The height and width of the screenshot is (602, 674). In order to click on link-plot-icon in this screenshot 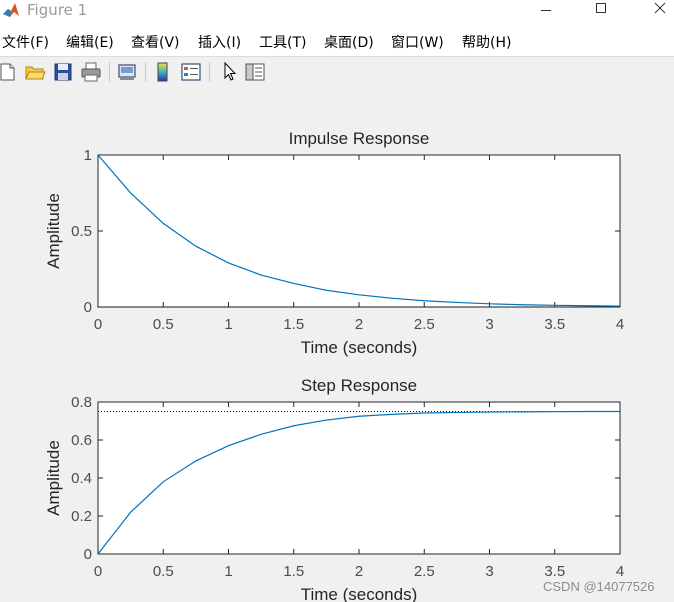, I will do `click(127, 72)`.